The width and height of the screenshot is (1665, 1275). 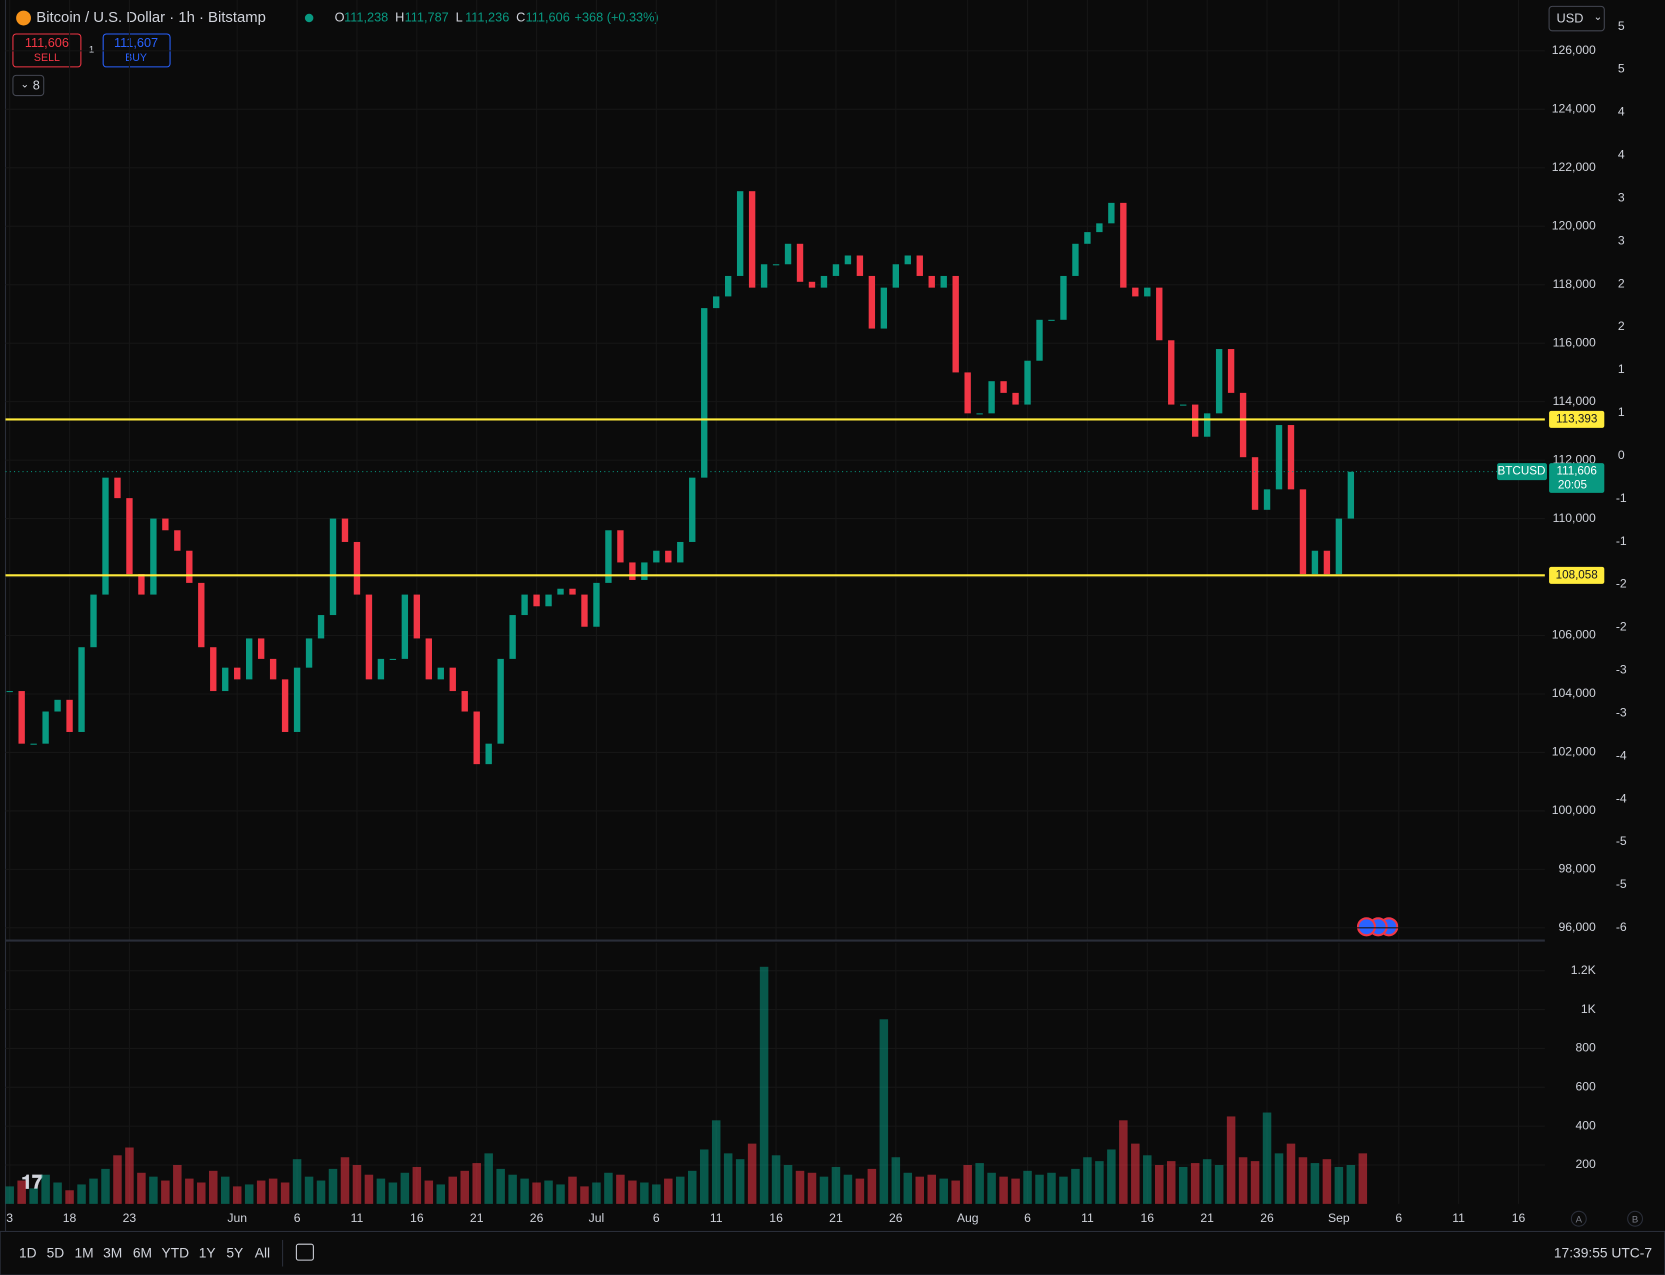 What do you see at coordinates (28, 1252) in the screenshot?
I see `range-button: 1D` at bounding box center [28, 1252].